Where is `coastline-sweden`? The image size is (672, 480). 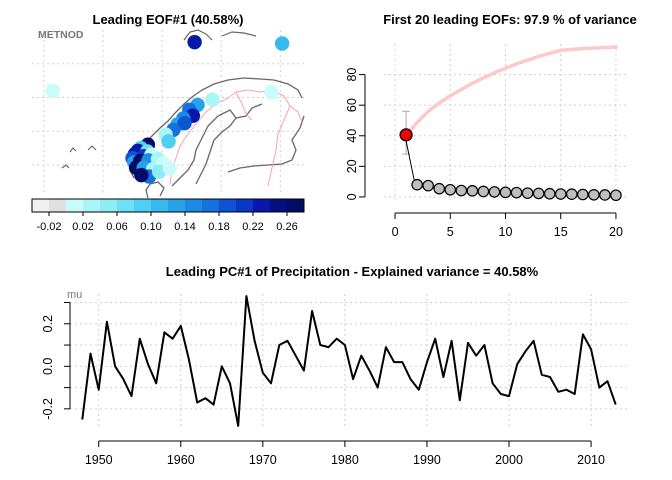
coastline-sweden is located at coordinates (204, 148).